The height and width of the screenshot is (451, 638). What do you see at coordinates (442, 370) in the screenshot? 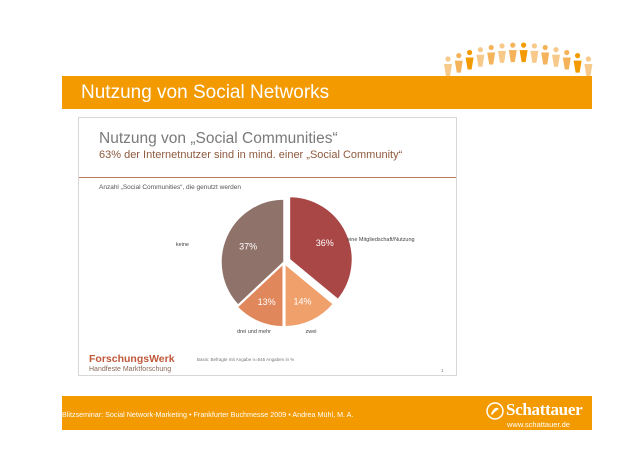
I see `slide-number: 1` at bounding box center [442, 370].